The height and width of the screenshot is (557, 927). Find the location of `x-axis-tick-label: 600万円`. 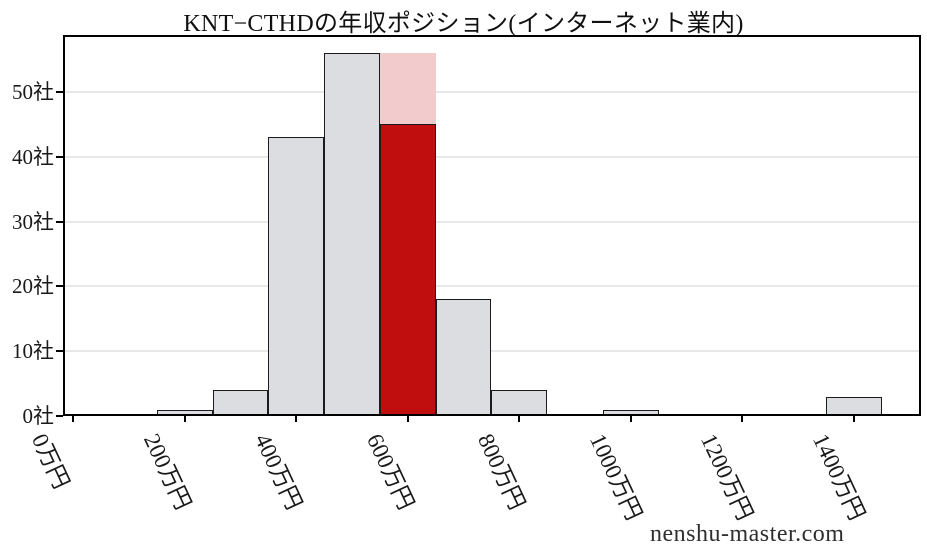

x-axis-tick-label: 600万円 is located at coordinates (390, 471).